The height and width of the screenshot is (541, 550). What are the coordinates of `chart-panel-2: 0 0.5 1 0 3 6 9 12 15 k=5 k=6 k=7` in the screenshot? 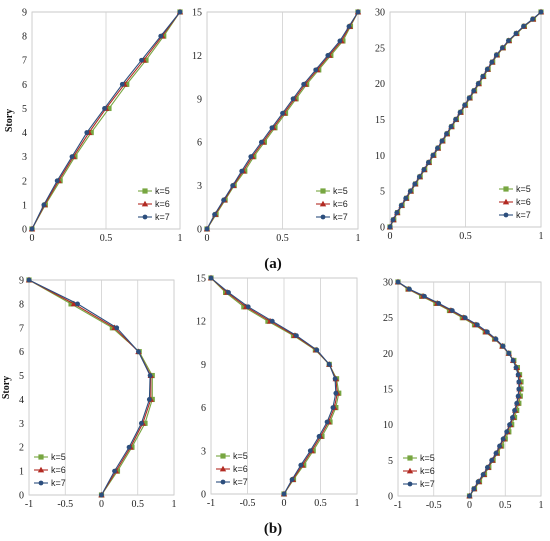 It's located at (277, 126).